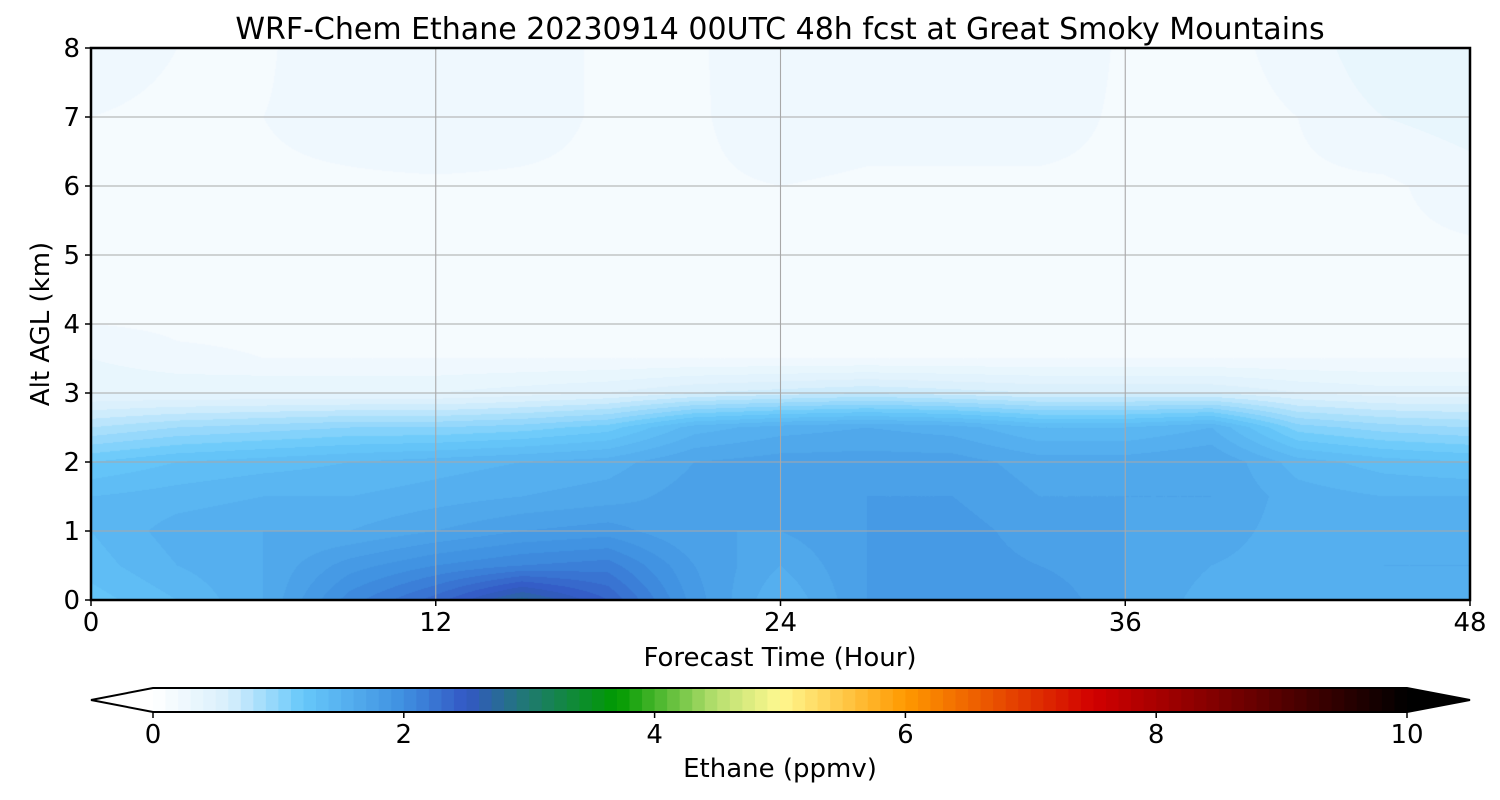 The image size is (1500, 800). Describe the element at coordinates (1125, 623) in the screenshot. I see `x-tick-label: 36` at that location.